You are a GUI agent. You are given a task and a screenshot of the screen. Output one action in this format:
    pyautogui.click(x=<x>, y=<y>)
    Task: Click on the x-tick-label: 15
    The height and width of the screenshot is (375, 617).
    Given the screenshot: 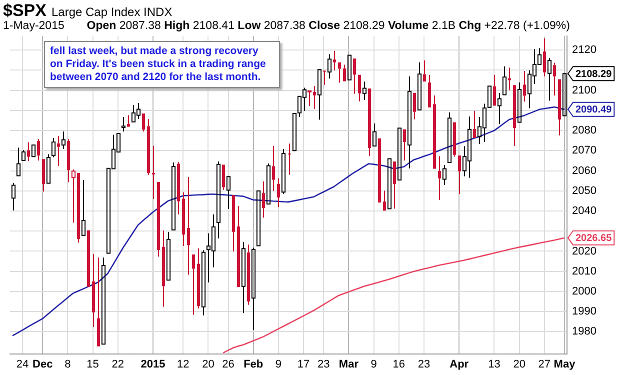 What is the action you would take?
    pyautogui.click(x=92, y=364)
    